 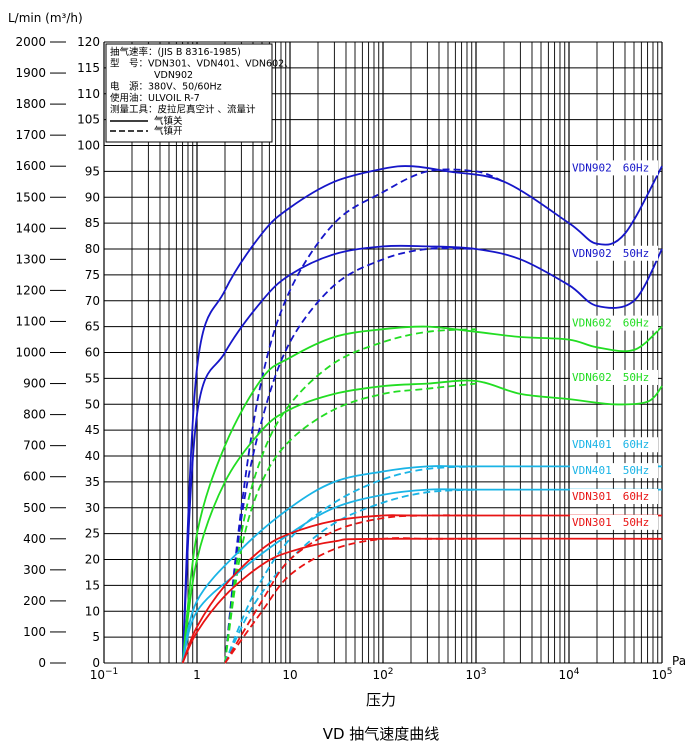 I want to click on legend-box, so click(x=189, y=93).